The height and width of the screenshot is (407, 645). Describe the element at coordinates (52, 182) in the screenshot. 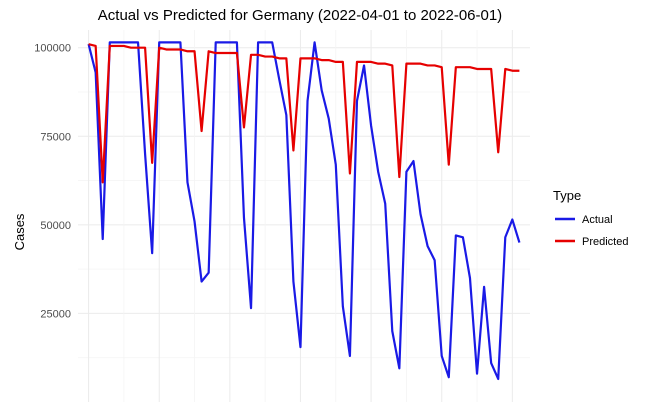

I see `y-axis-ticks: 25000 50000 75000 100000` at that location.